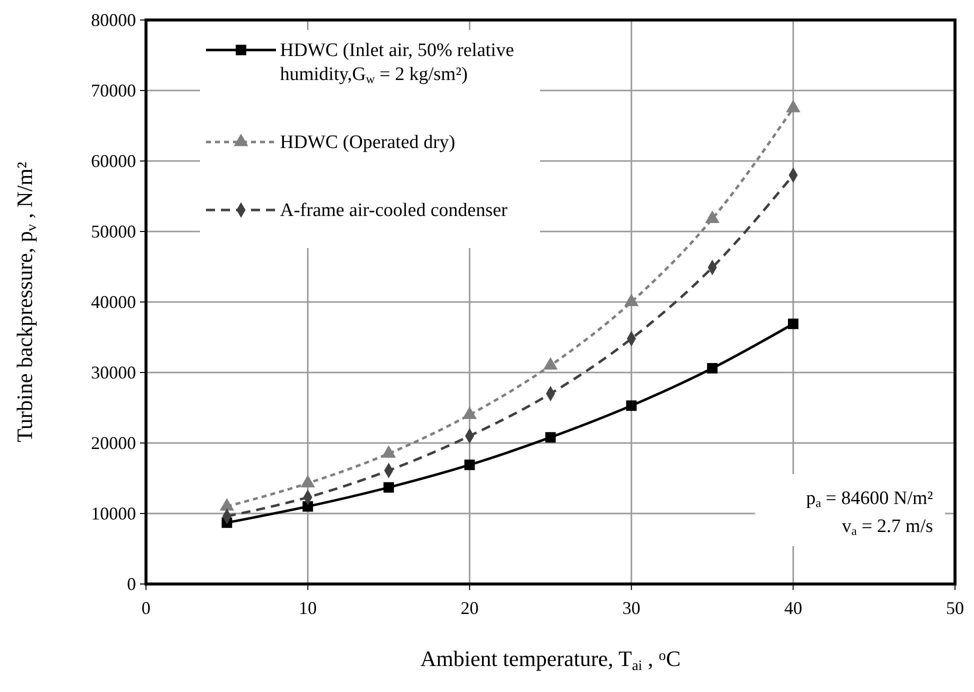  I want to click on x-tick-label: 10, so click(307, 608).